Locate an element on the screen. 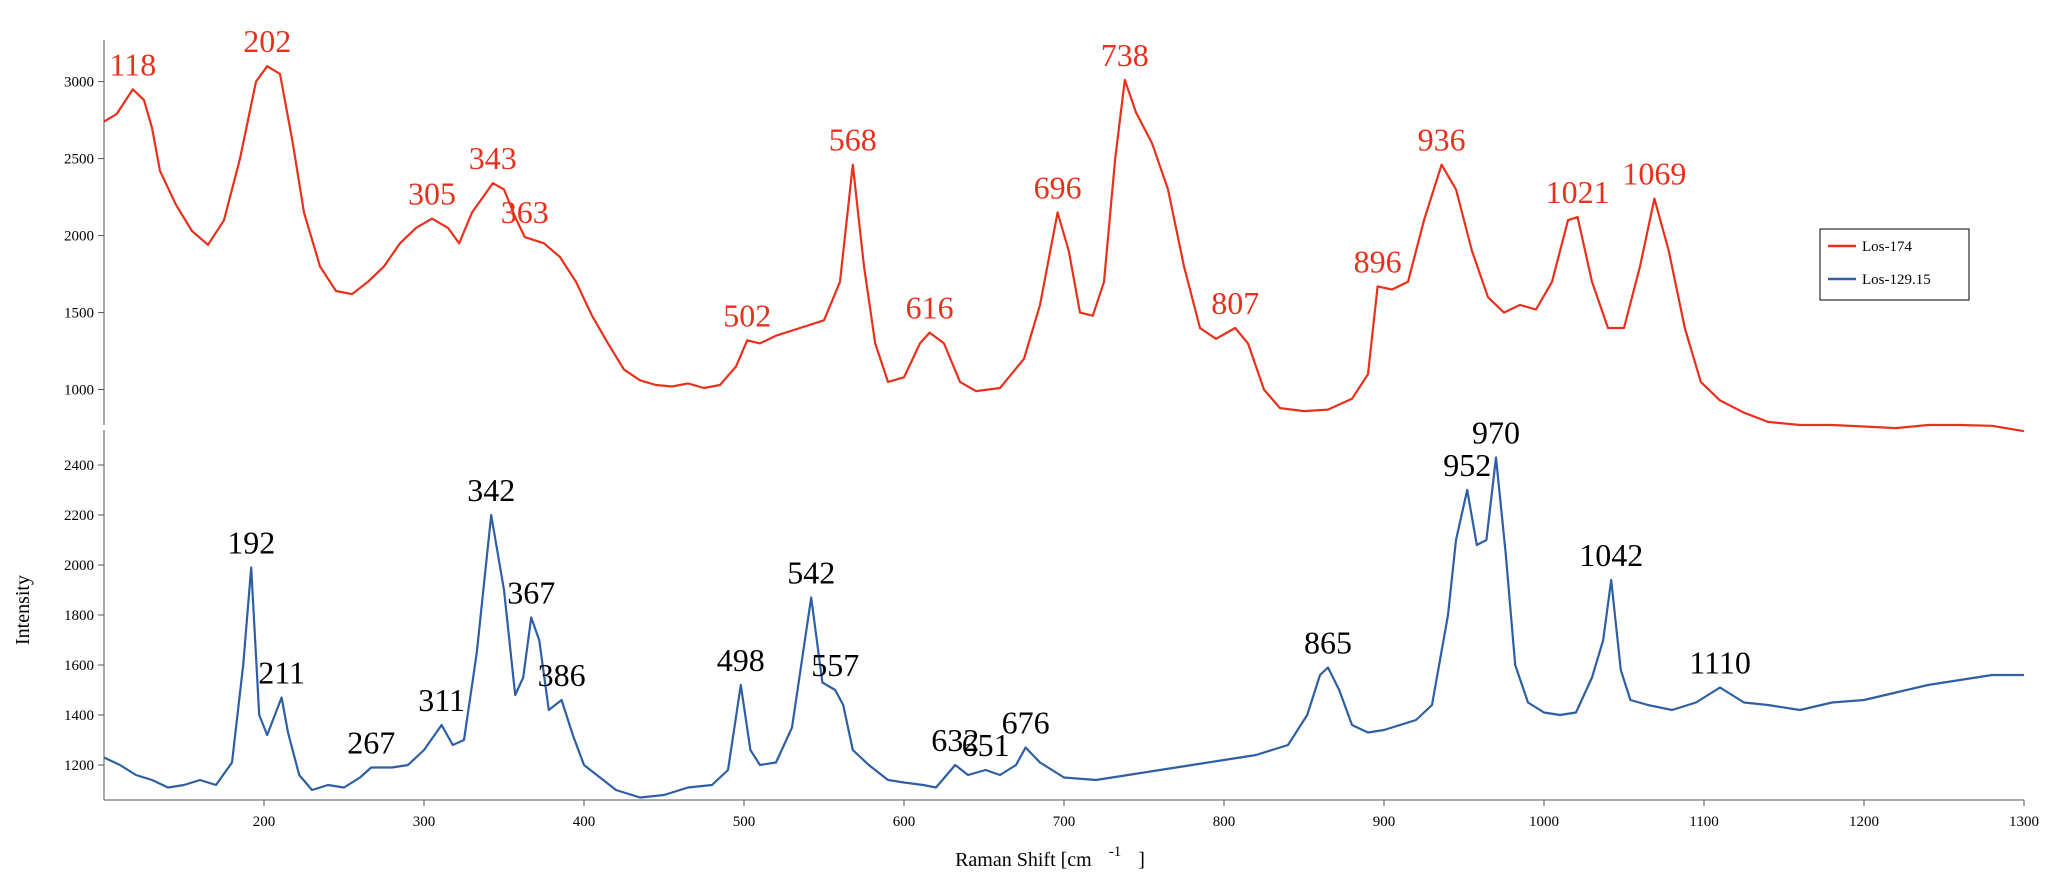  peak-label-343: 343 is located at coordinates (493, 158).